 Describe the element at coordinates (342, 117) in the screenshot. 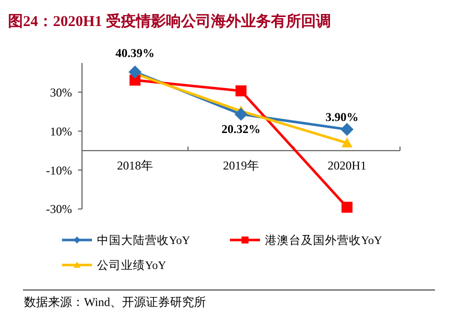

I see `data-label: 3.90%` at that location.